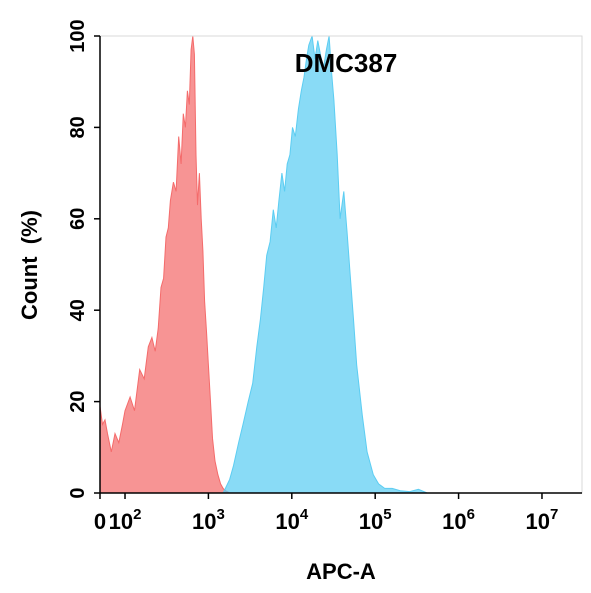 The image size is (591, 593). What do you see at coordinates (100, 521) in the screenshot?
I see `x-tick-label: 0` at bounding box center [100, 521].